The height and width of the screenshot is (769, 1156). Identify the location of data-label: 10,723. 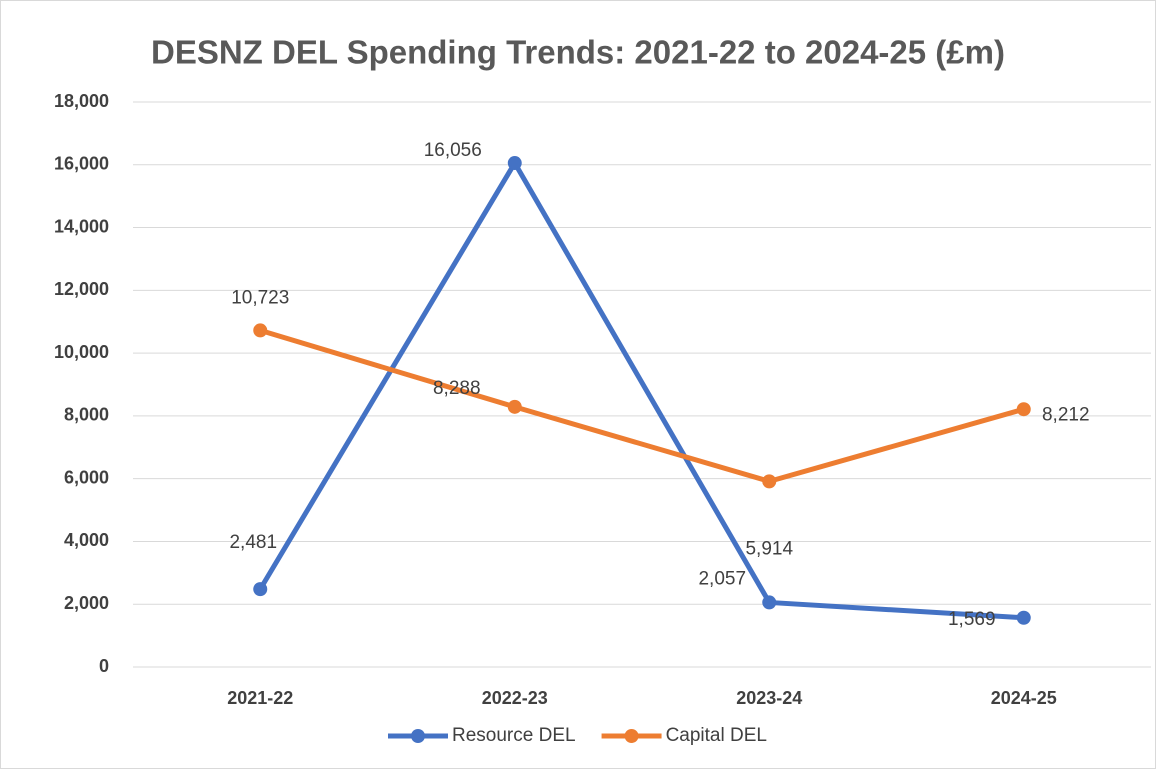
(260, 297).